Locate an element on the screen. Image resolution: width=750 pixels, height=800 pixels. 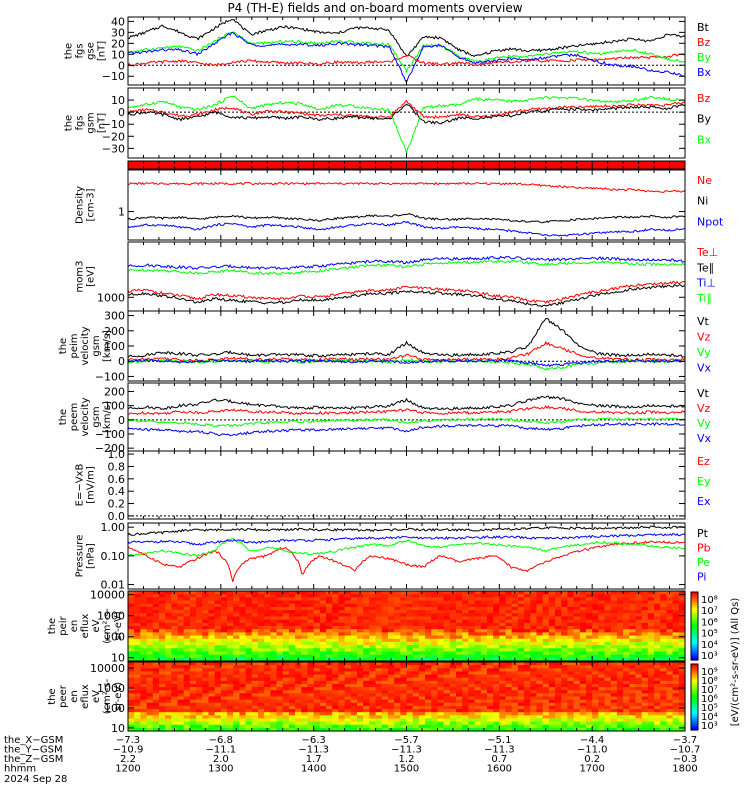
legend-Pb: Pb is located at coordinates (704, 548).